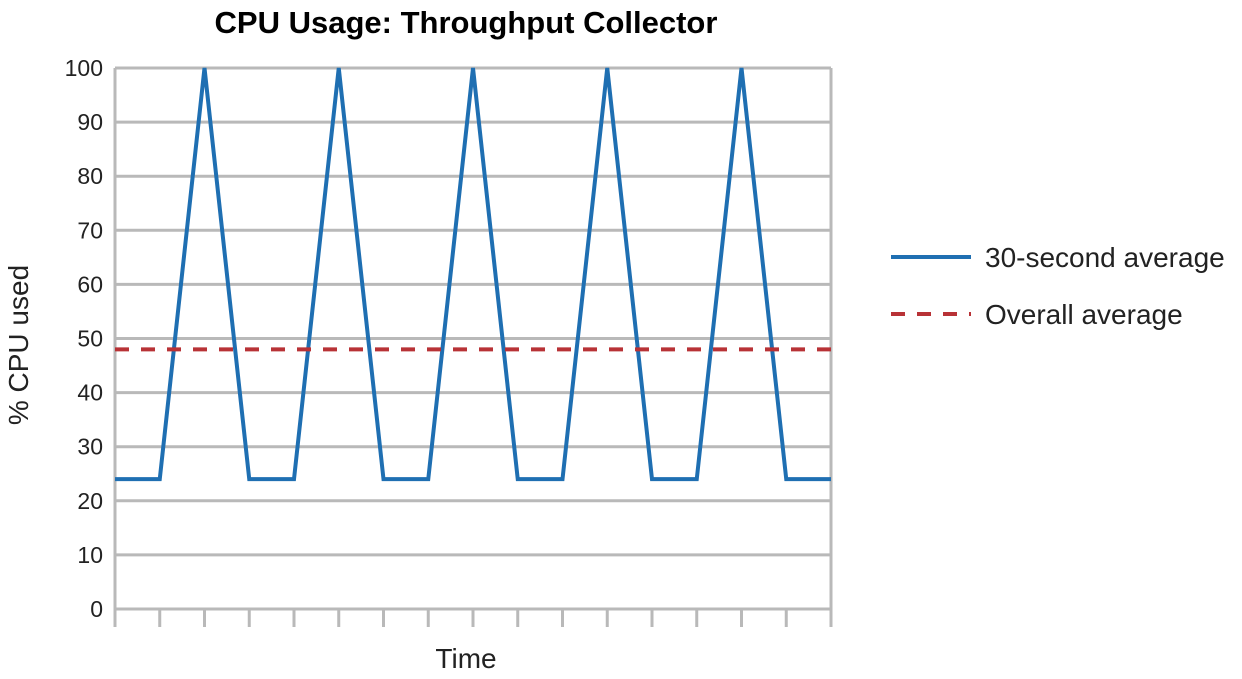 The width and height of the screenshot is (1242, 679). What do you see at coordinates (96, 609) in the screenshot?
I see `y-tick-label: 0` at bounding box center [96, 609].